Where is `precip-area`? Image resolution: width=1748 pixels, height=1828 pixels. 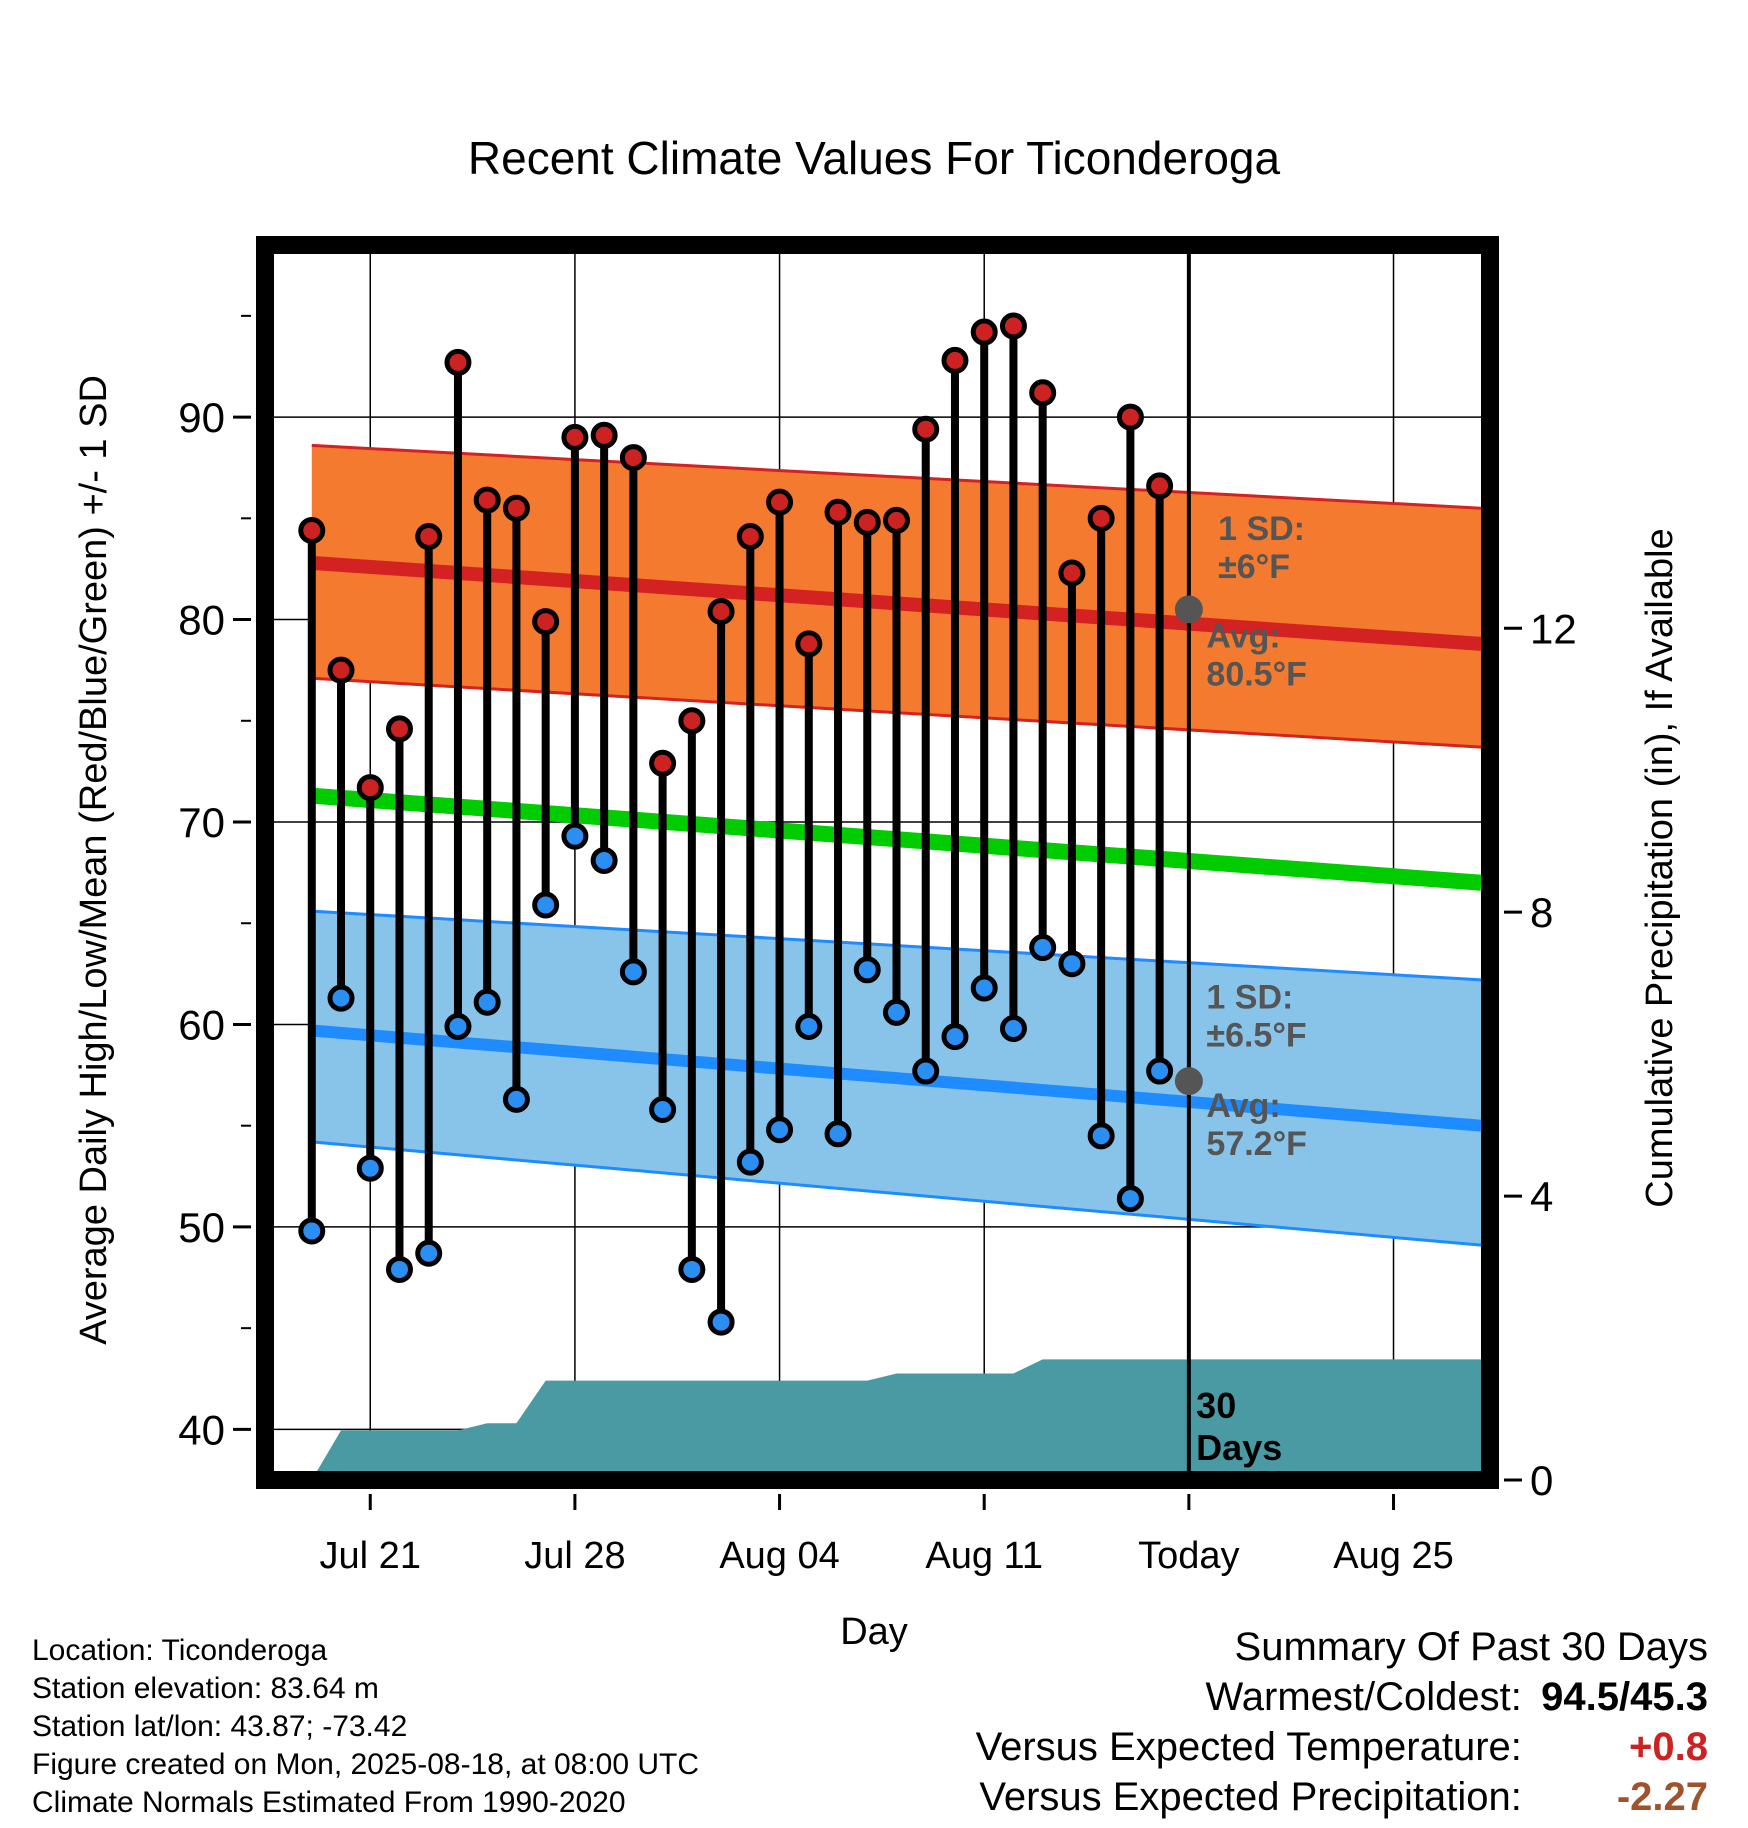 precip-area is located at coordinates (896, 1419).